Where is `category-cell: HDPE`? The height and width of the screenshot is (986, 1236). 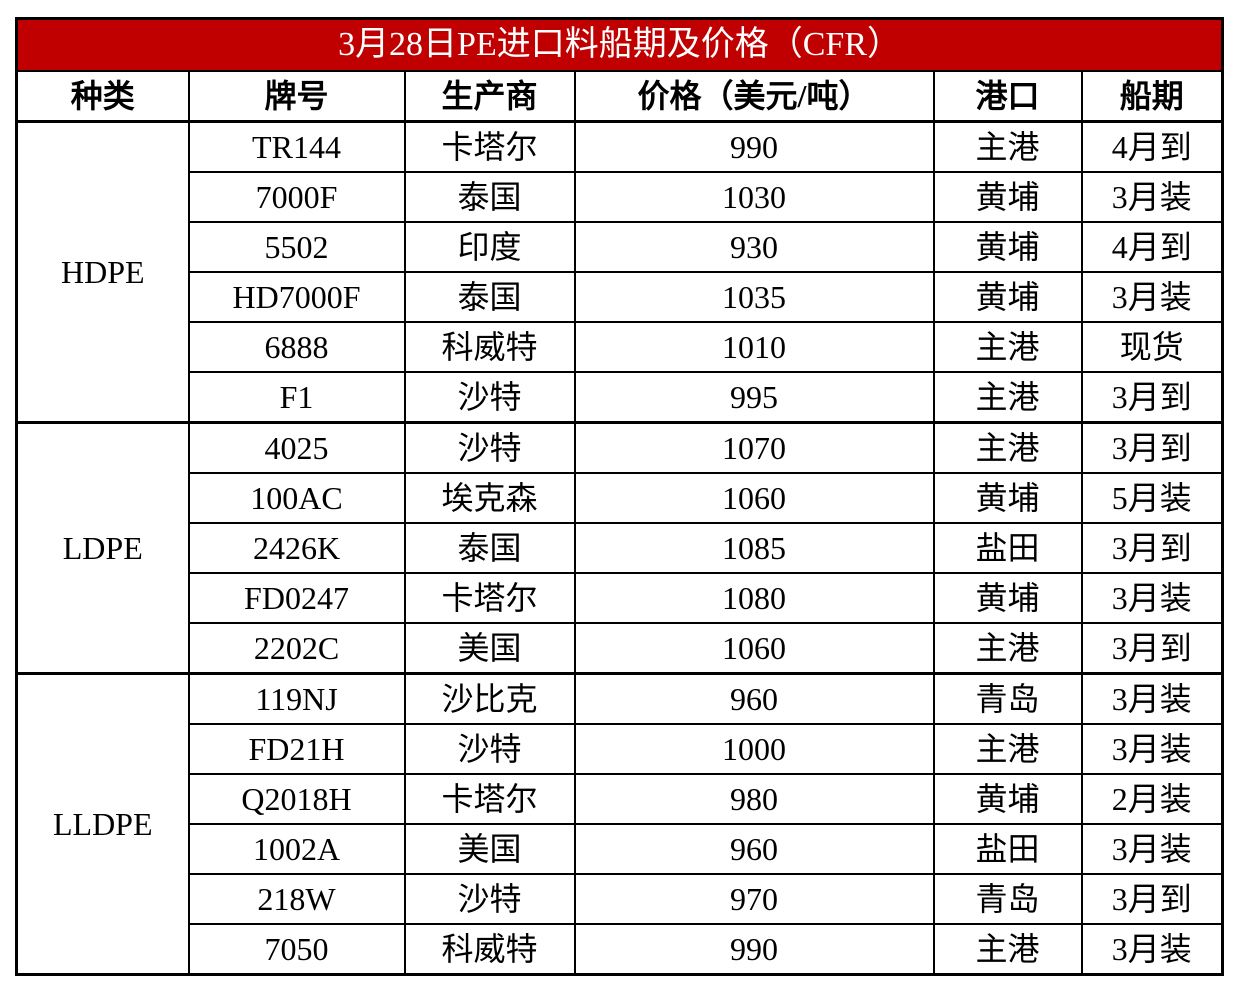
category-cell: HDPE is located at coordinates (102, 272).